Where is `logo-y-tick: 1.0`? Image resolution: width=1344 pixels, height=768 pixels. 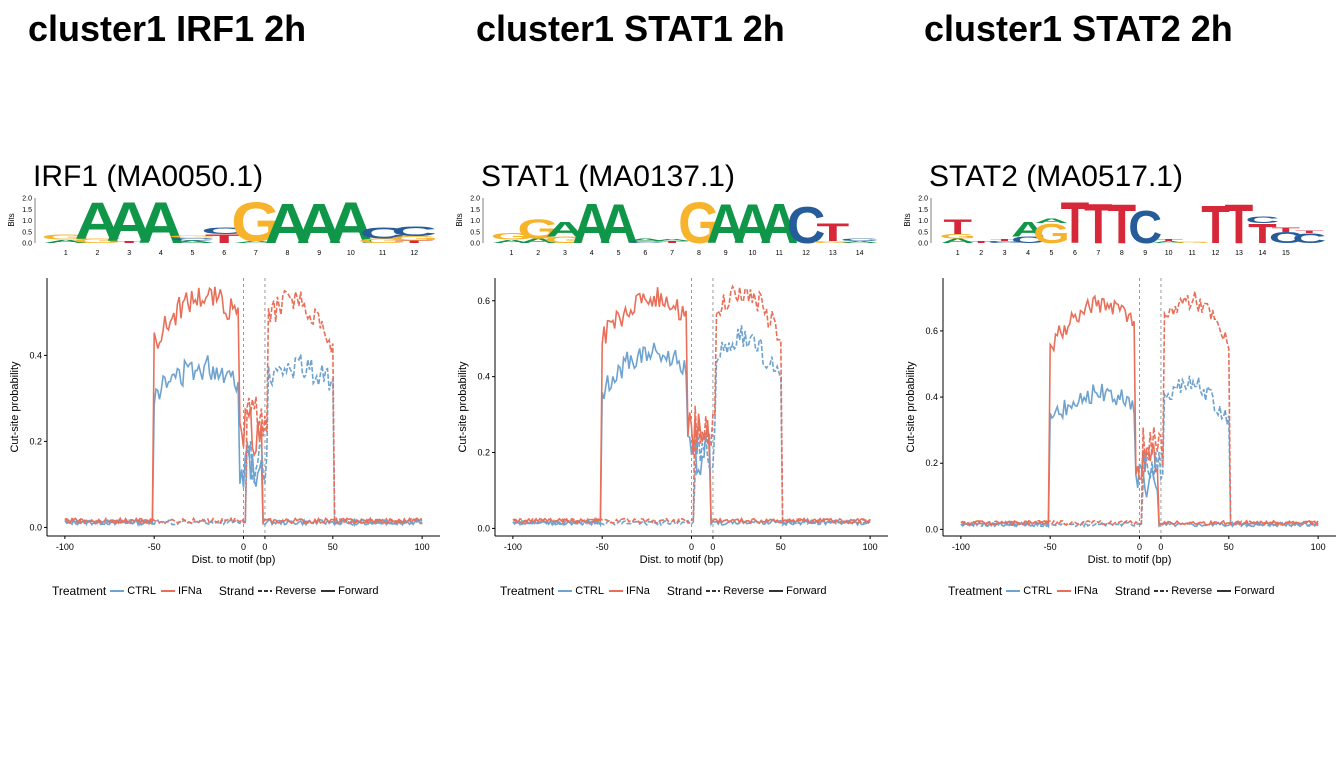
logo-y-tick: 1.0 is located at coordinates (475, 221).